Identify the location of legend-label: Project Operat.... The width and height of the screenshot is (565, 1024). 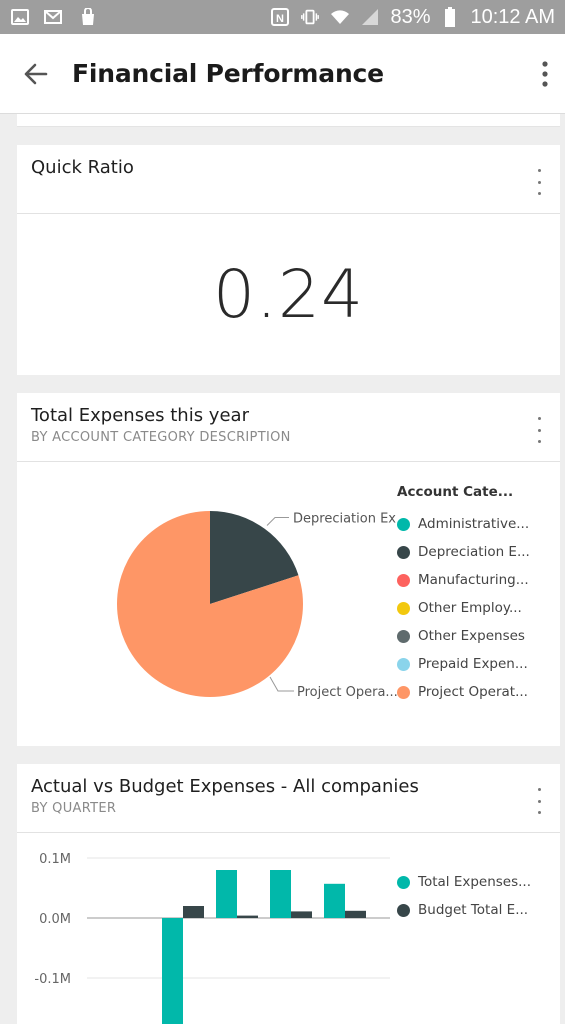
(473, 692).